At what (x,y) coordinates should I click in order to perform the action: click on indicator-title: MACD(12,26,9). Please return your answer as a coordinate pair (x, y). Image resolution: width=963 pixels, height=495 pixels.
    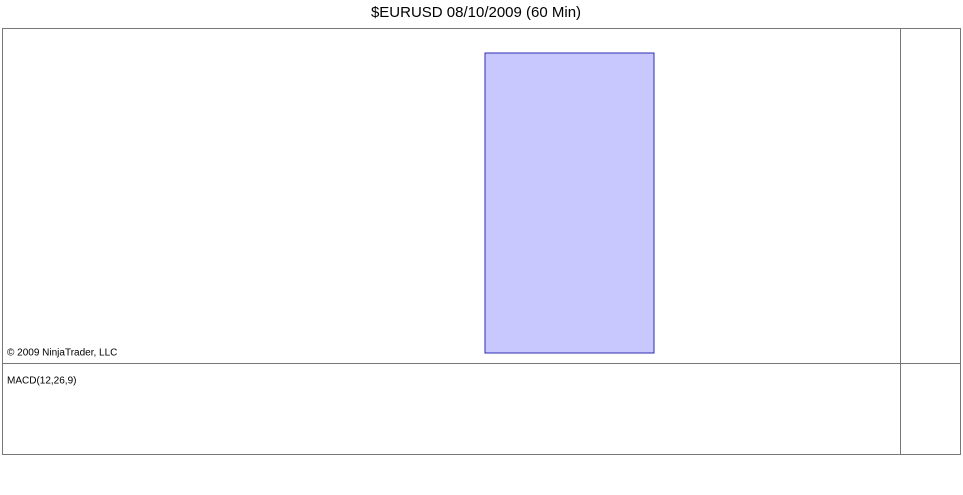
    Looking at the image, I should click on (41, 381).